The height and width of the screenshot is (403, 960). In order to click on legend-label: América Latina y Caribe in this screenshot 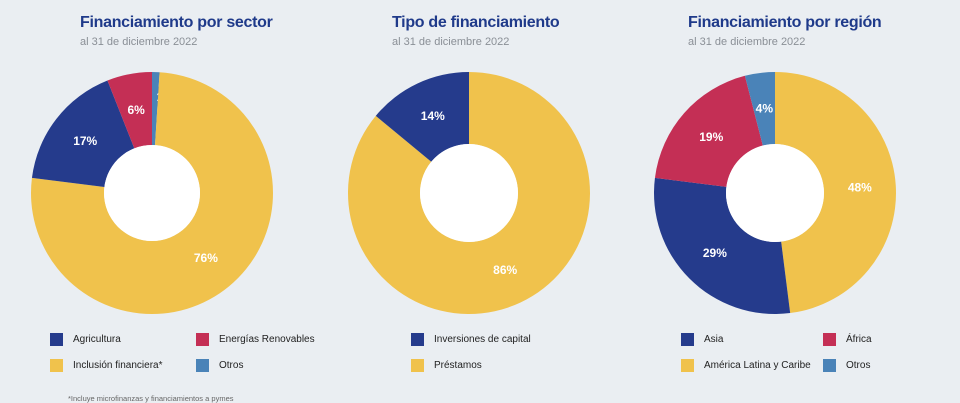, I will do `click(757, 365)`.